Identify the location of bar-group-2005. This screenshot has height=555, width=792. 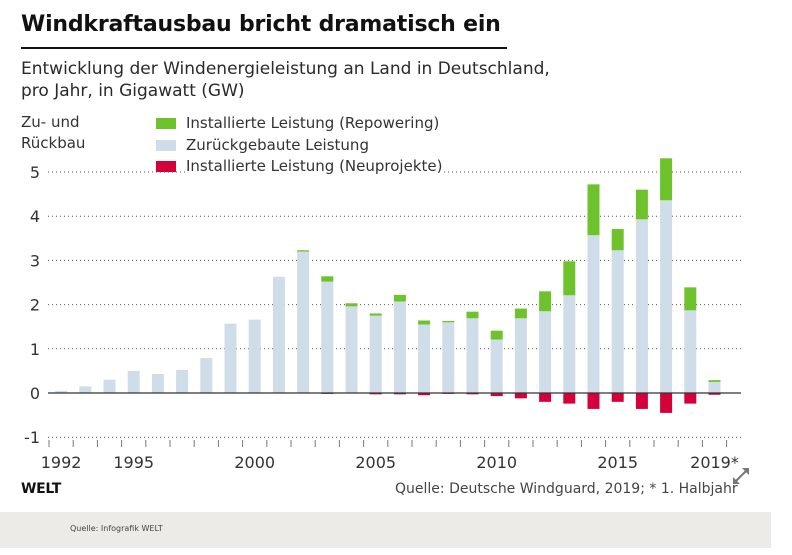
(375, 354).